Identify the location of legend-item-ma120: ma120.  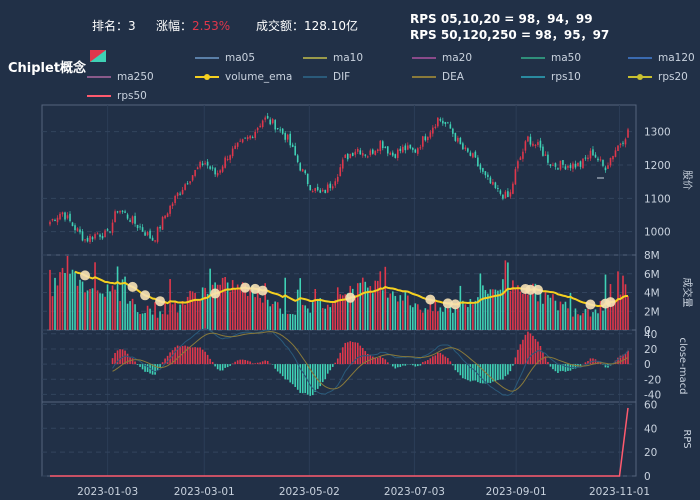
(661, 58).